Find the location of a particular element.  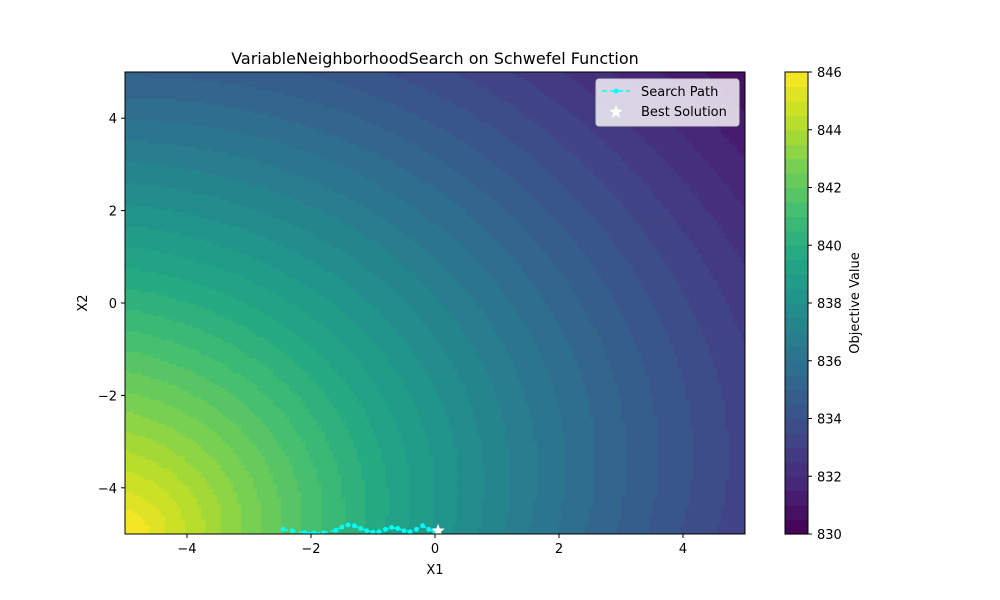

x-axis: −4 −2 0 2 4 is located at coordinates (432, 545).